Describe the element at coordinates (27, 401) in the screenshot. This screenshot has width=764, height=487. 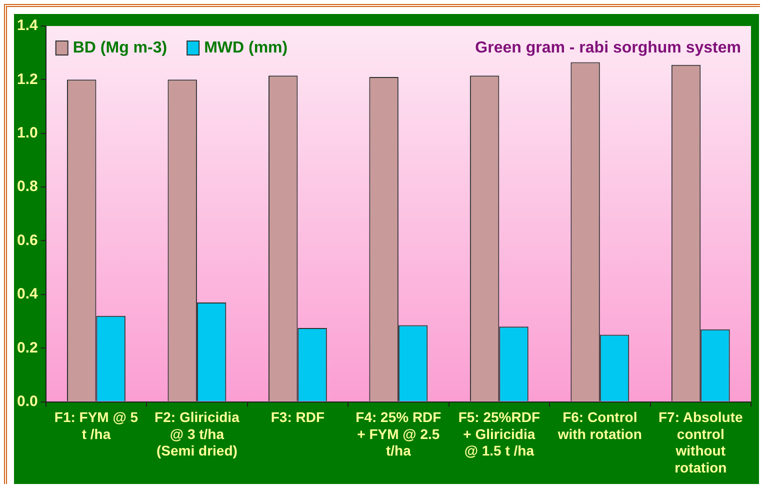
I see `y-tick-label: 0.0` at that location.